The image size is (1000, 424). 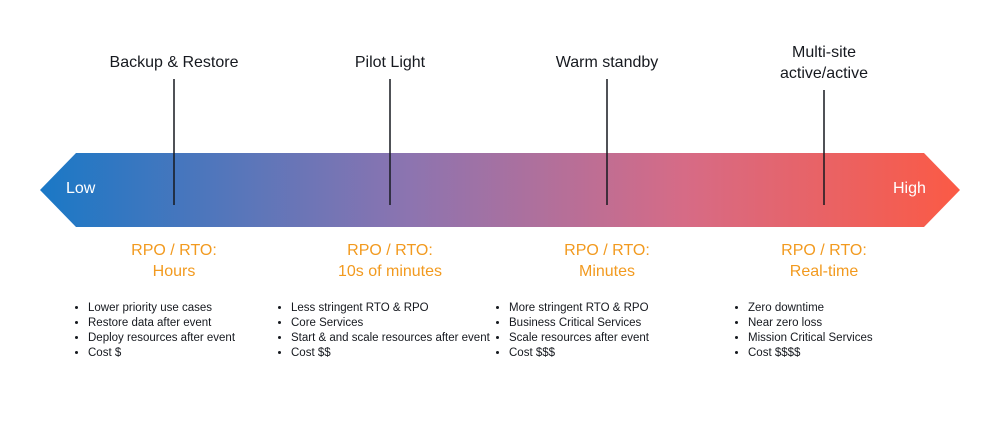 I want to click on bullet: Start & and scale resources after event, so click(x=391, y=338).